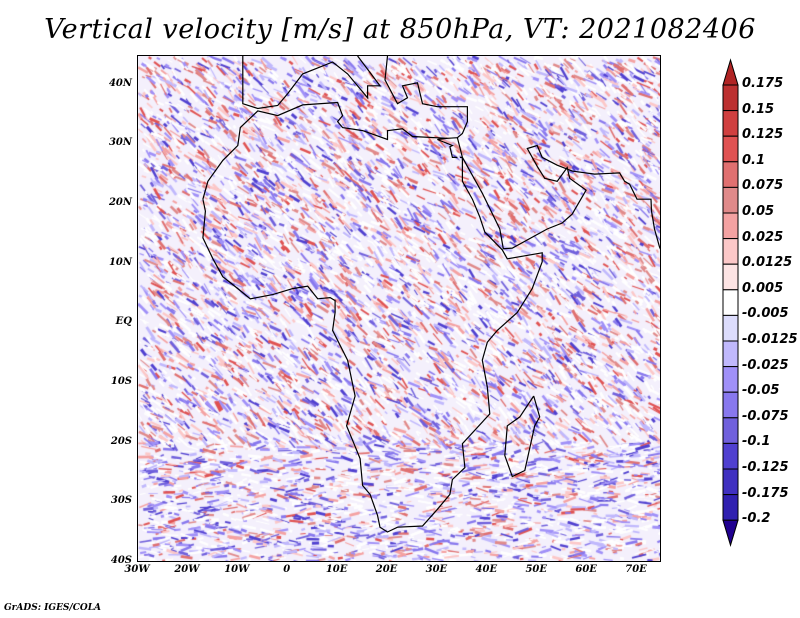 Image resolution: width=800 pixels, height=618 pixels. Describe the element at coordinates (763, 288) in the screenshot. I see `colorbar-label: 0.005` at that location.